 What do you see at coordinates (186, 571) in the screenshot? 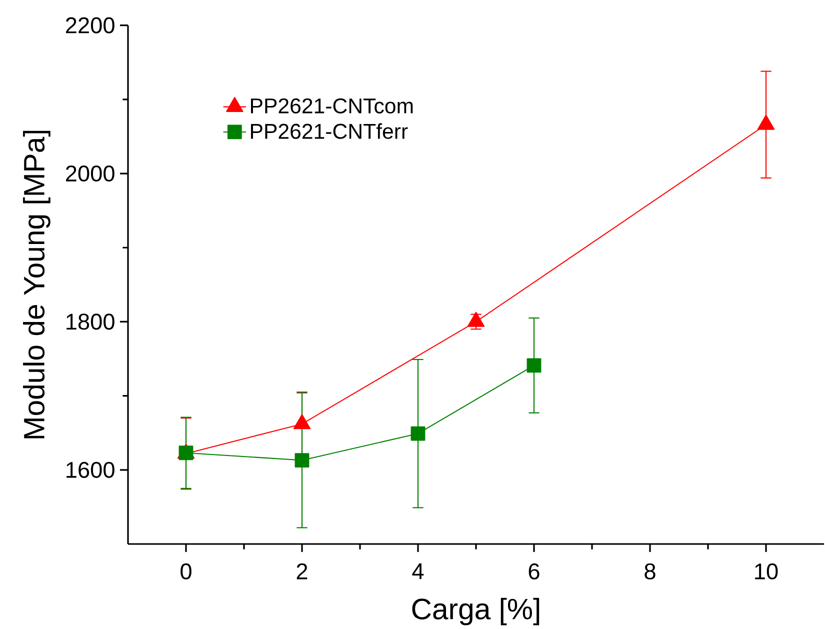
I see `x-tick-label: 0` at bounding box center [186, 571].